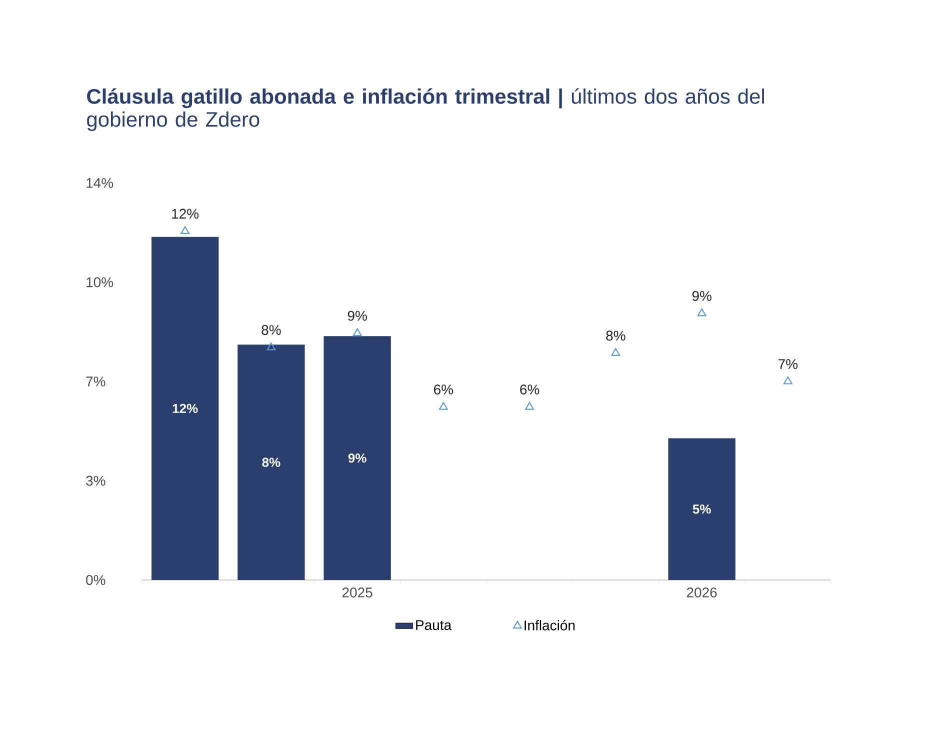 The width and height of the screenshot is (937, 750). Describe the element at coordinates (96, 580) in the screenshot. I see `y-tick-label: 0%` at that location.